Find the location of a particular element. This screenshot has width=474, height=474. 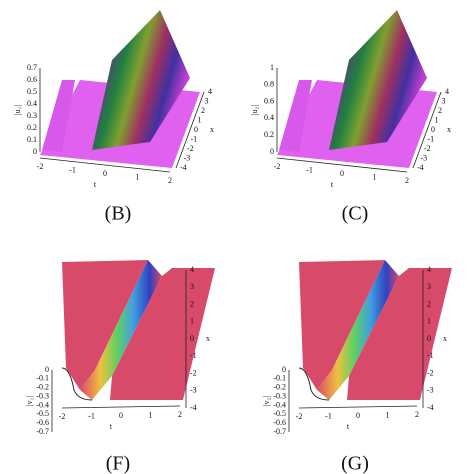

z-axis-label: |u₂| is located at coordinates (254, 110).